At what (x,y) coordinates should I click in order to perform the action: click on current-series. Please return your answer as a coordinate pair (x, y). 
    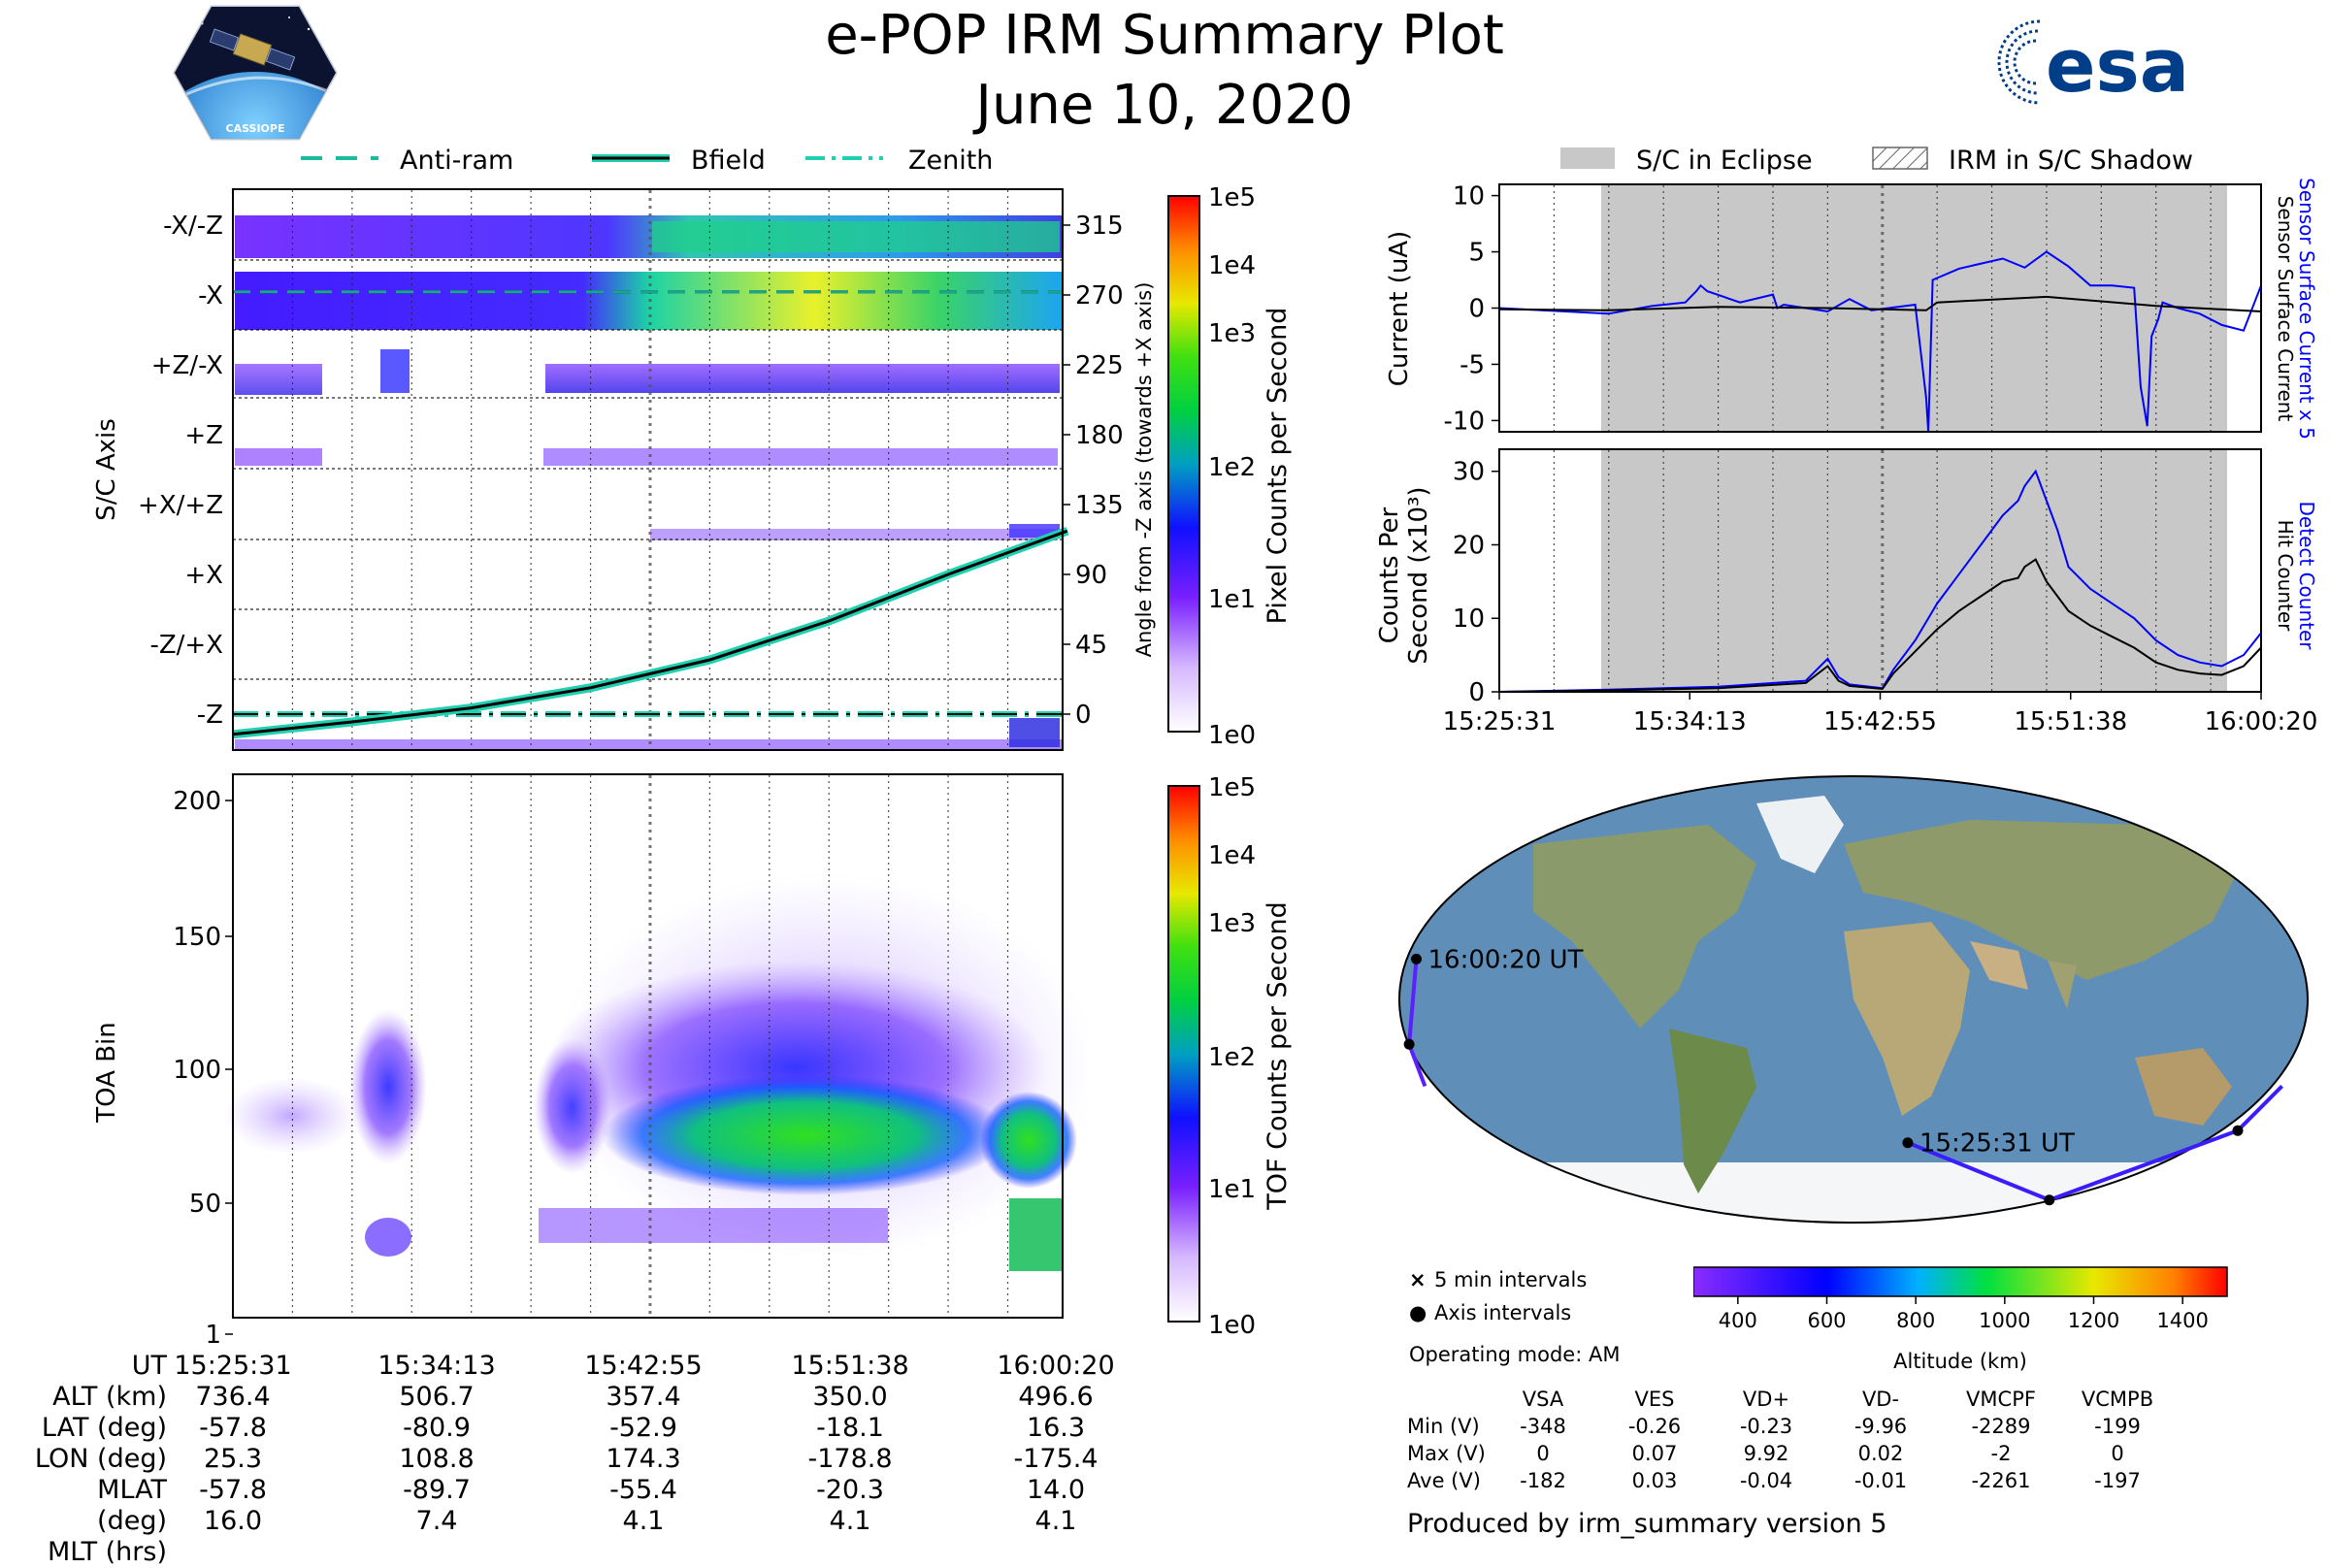
    Looking at the image, I should click on (1880, 341).